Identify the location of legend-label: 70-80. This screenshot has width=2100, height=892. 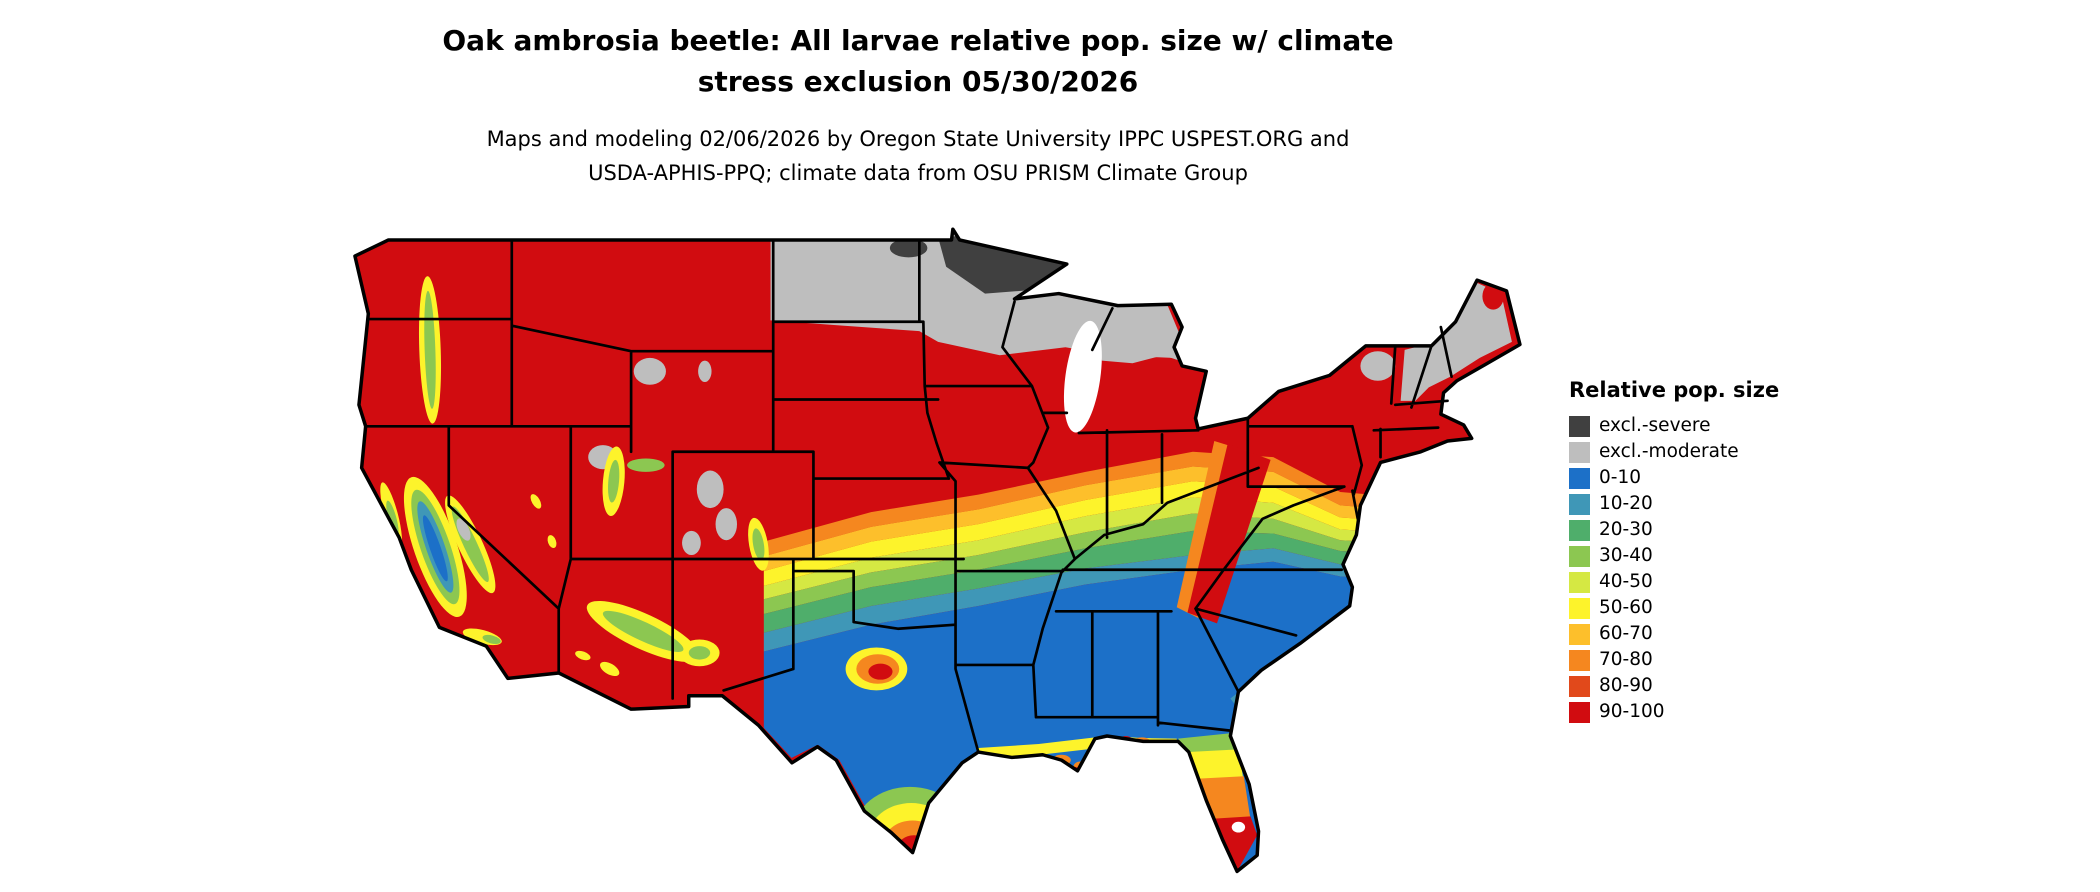
(1626, 659).